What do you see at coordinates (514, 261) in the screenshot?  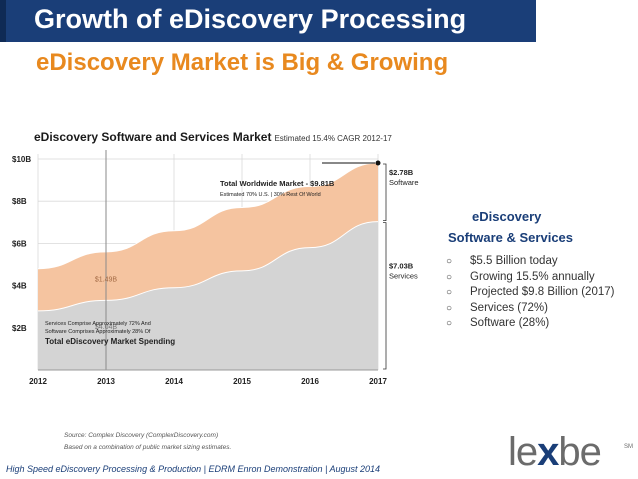 I see `bullet-text: $5.5 Billion today` at bounding box center [514, 261].